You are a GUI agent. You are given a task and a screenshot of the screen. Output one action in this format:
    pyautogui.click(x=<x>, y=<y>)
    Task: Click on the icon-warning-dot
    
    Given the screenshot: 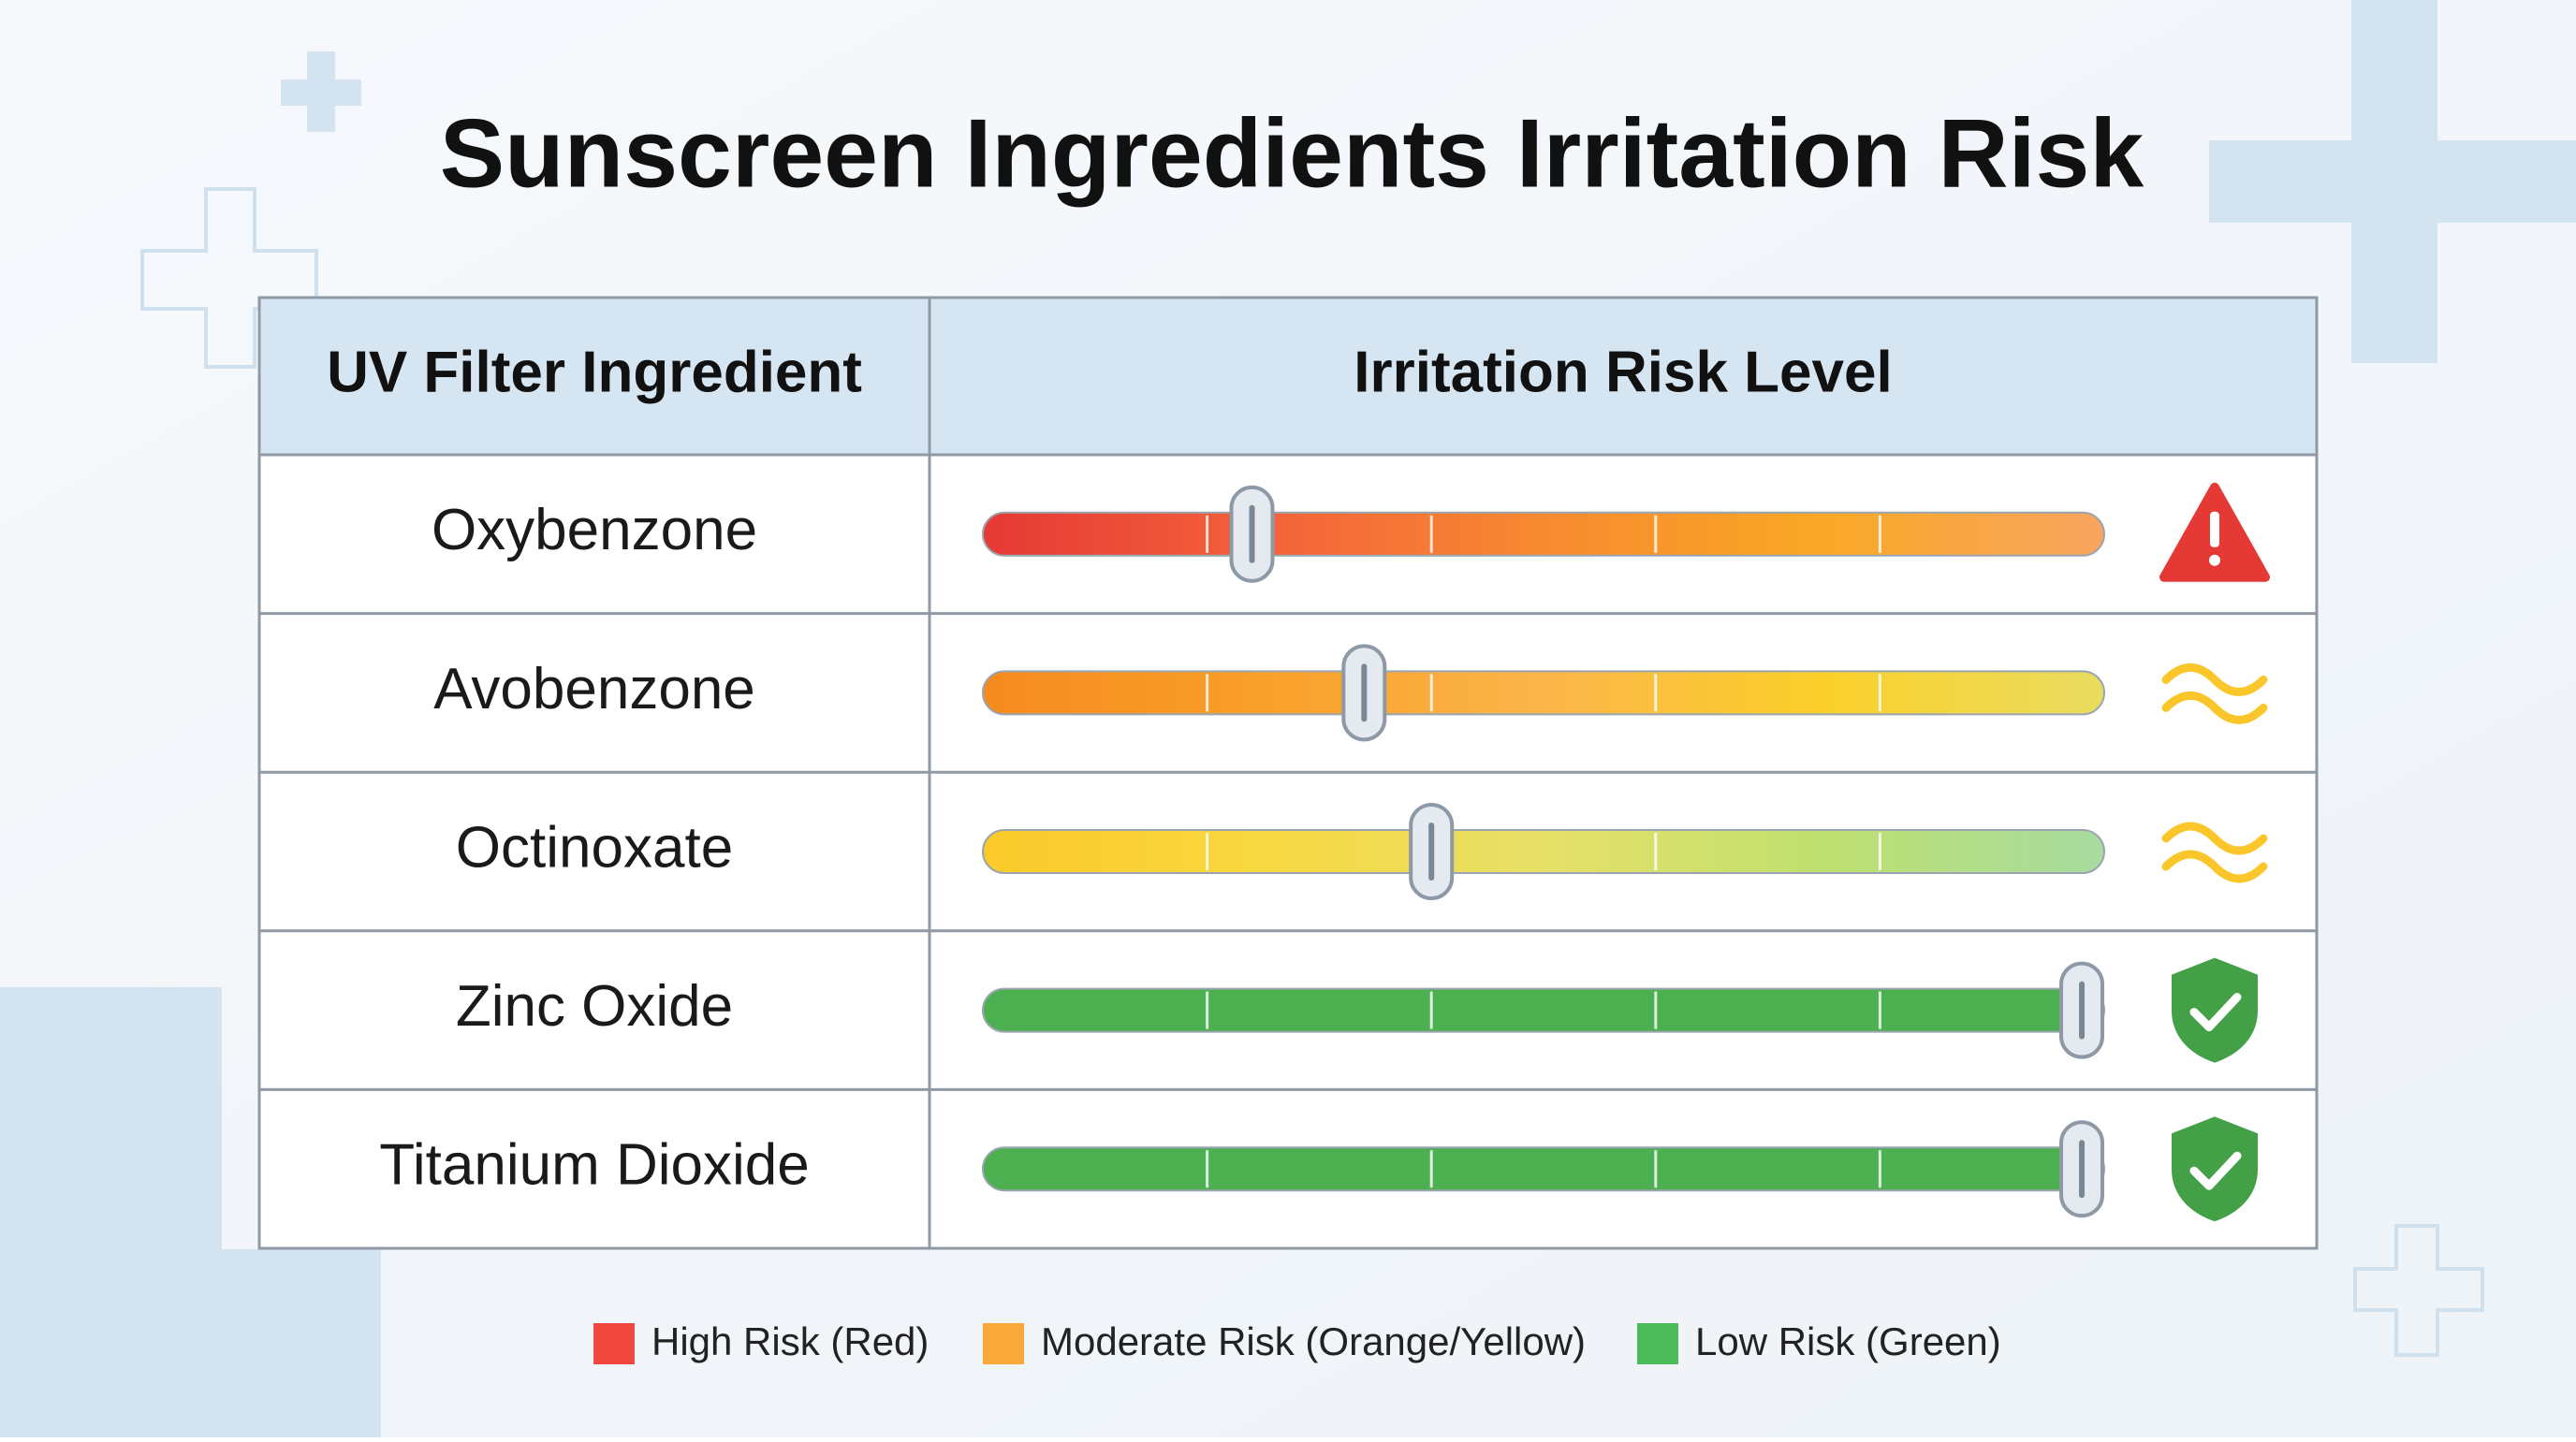 What is the action you would take?
    pyautogui.click(x=2214, y=560)
    